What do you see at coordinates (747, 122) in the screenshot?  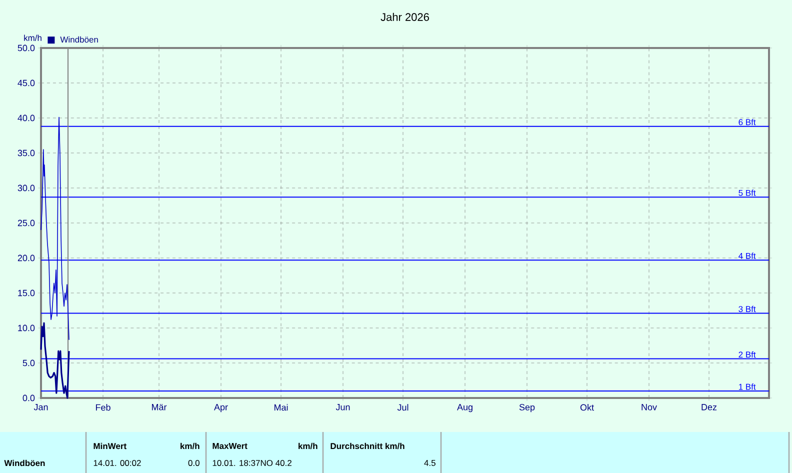 I see `ref-line-label: 6 Bft` at bounding box center [747, 122].